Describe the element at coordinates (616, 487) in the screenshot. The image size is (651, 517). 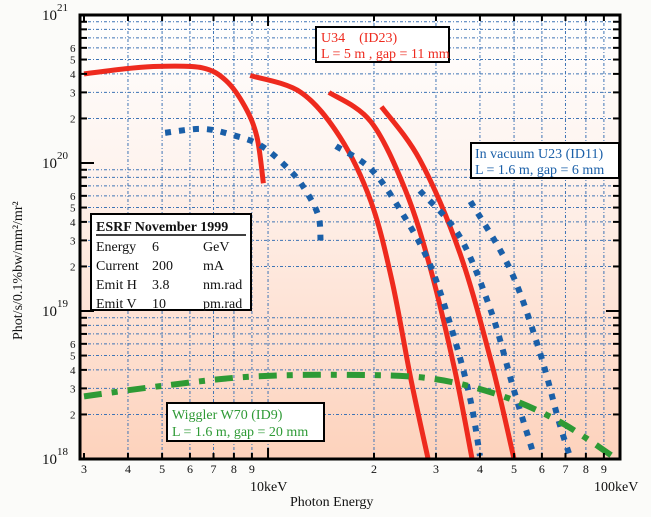
I see `x-major-tick-label: 100keV` at that location.